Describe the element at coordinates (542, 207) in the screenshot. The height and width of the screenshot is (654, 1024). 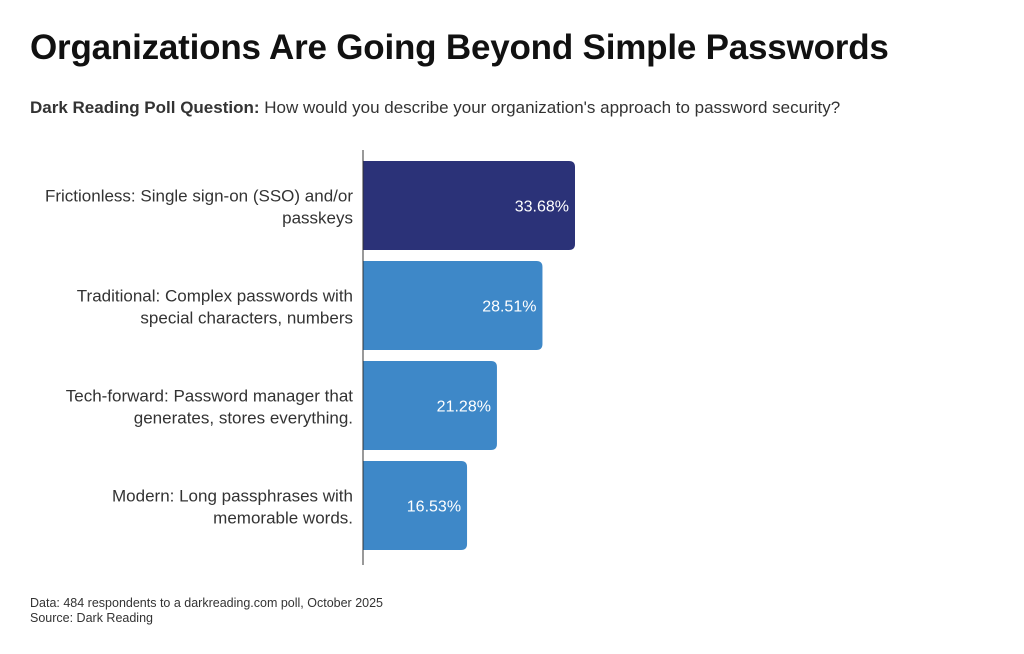
I see `value-label-1: 33.68%` at that location.